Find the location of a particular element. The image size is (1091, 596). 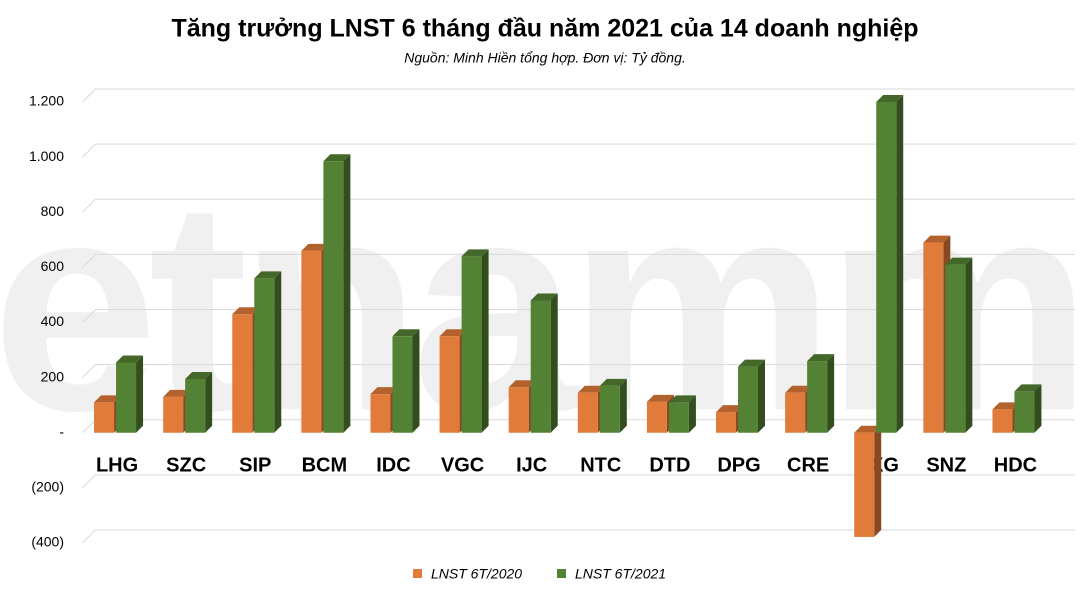

x-tick-label: LHG is located at coordinates (117, 465).